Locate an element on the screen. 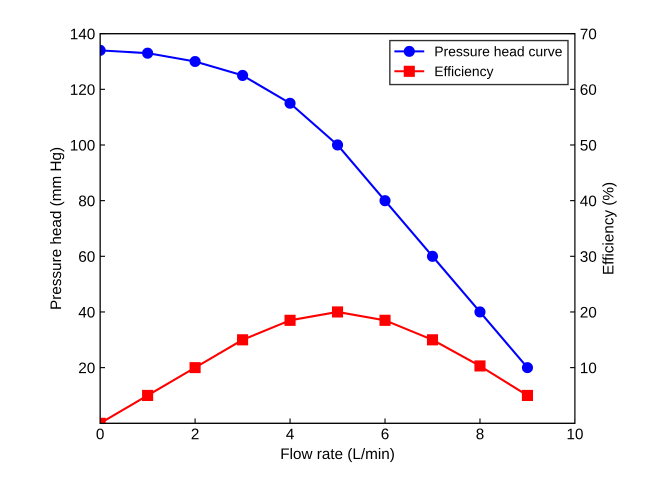 The width and height of the screenshot is (646, 481). y-tick-label: 120 is located at coordinates (82, 90).